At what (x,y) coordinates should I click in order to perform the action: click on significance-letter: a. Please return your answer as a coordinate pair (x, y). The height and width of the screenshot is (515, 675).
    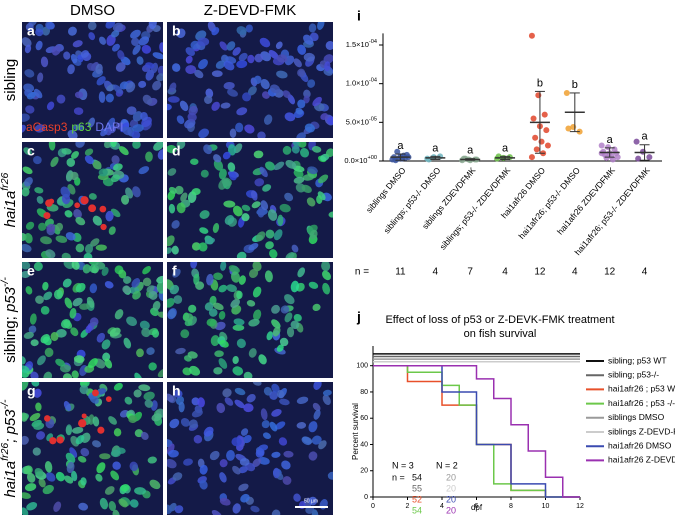
    Looking at the image, I should click on (435, 148).